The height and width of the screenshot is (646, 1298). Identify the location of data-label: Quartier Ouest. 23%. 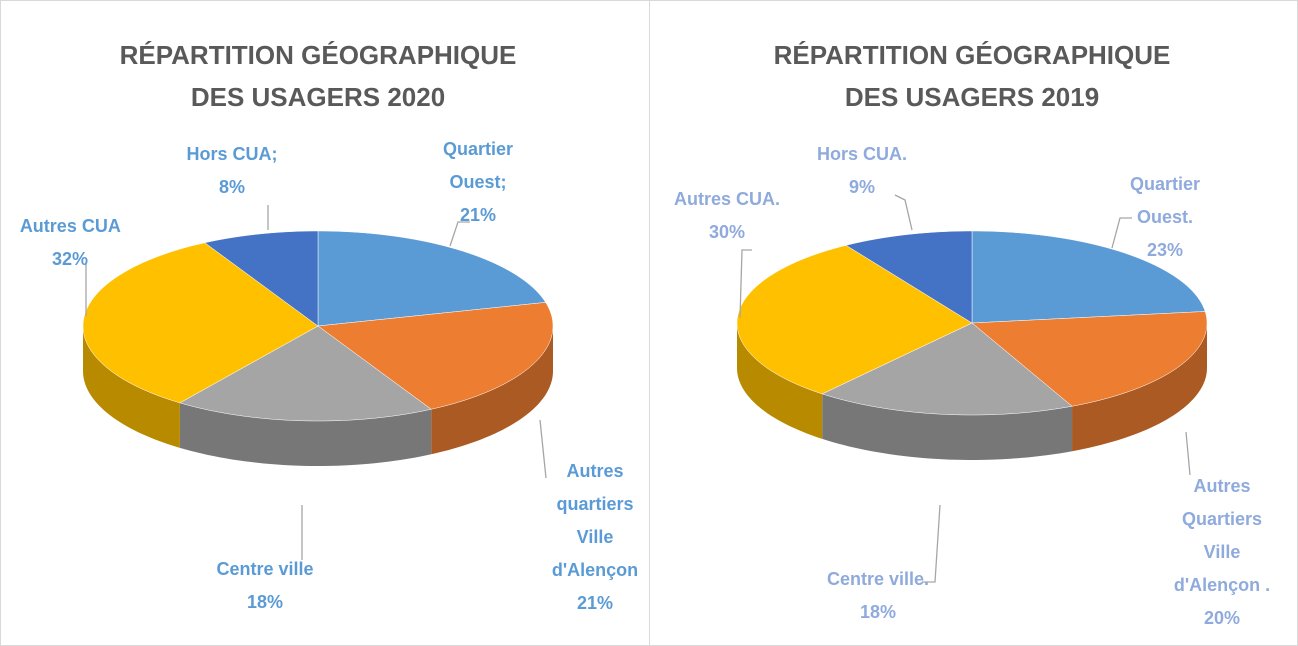
(1165, 217).